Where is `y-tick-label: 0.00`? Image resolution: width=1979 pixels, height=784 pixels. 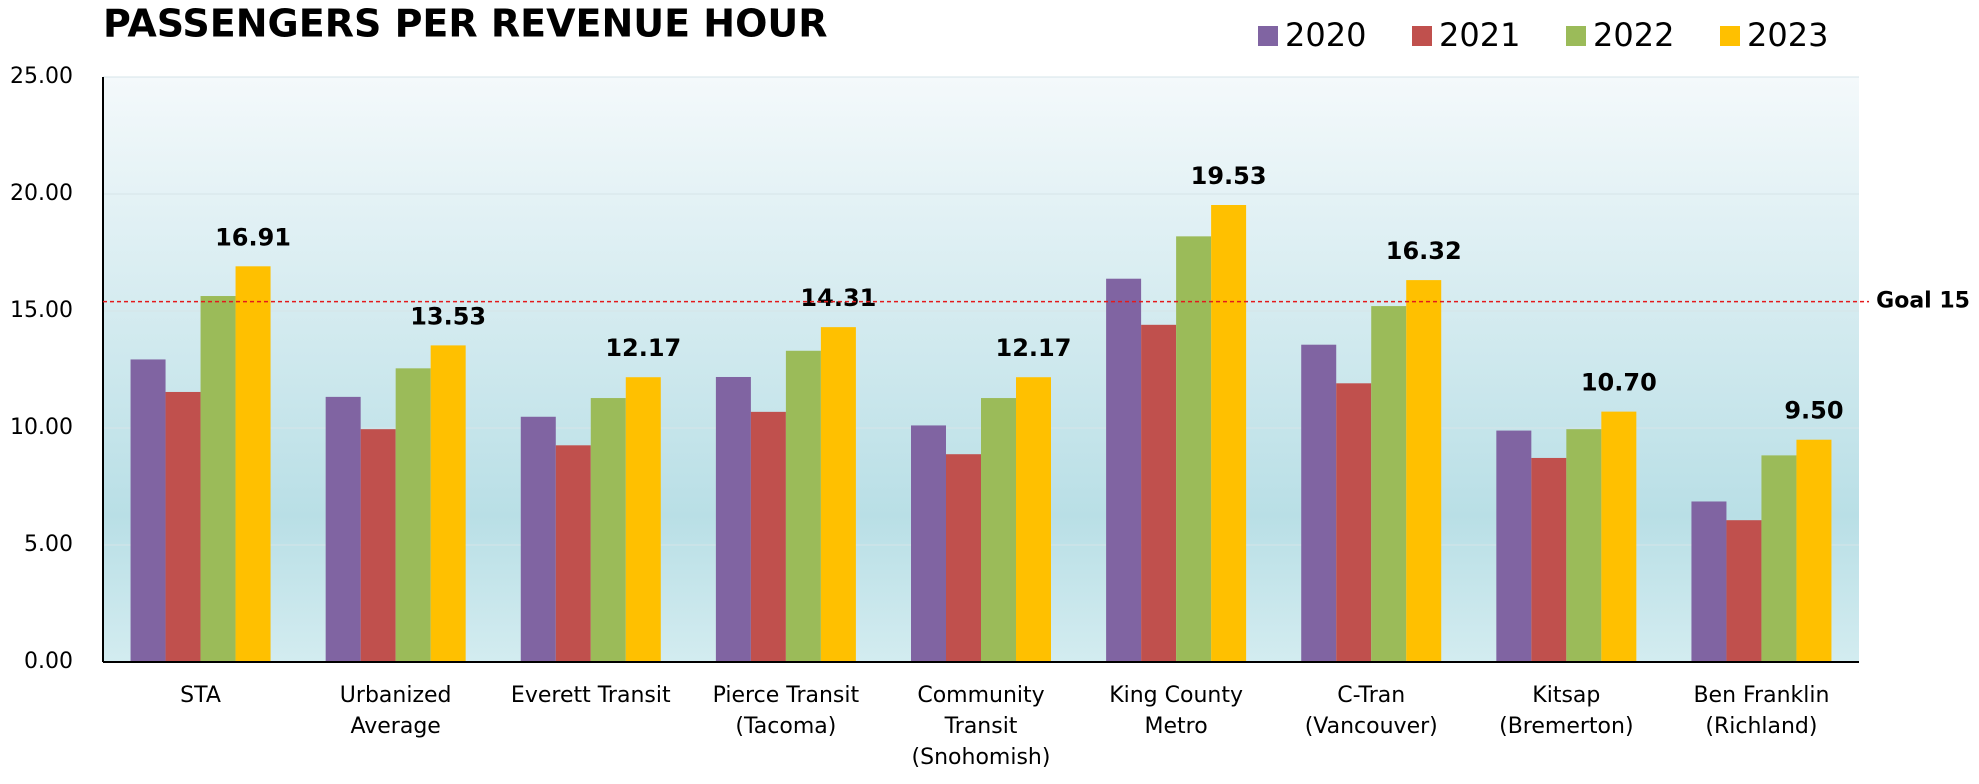
y-tick-label: 0.00 is located at coordinates (48, 661).